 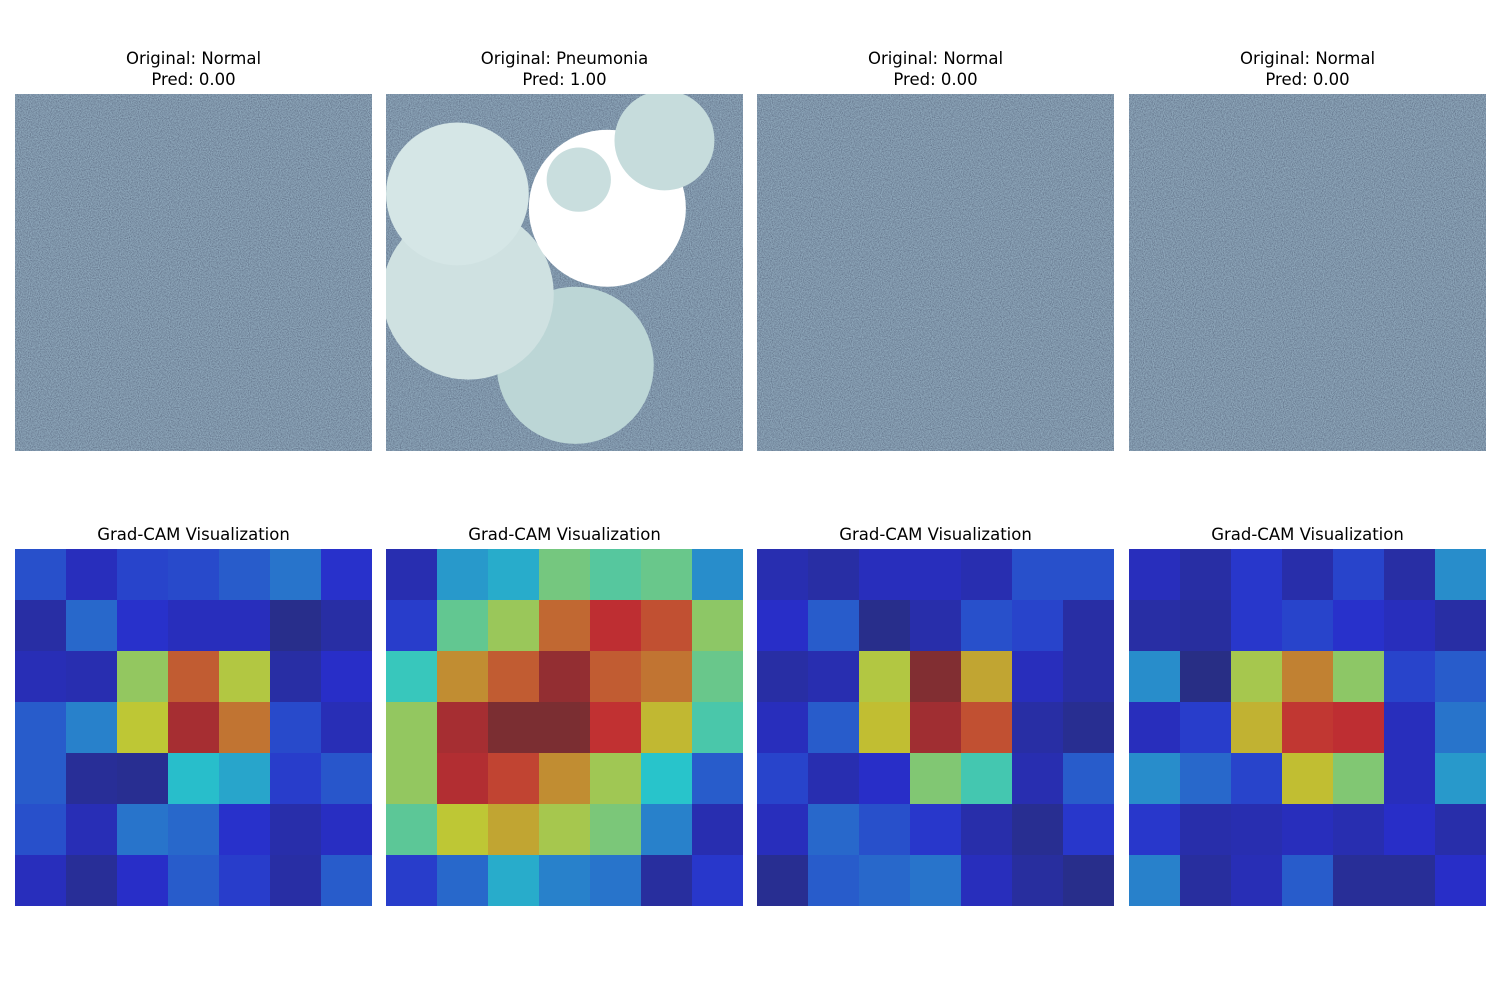 I want to click on original-label-3: Original: Normal, so click(x=935, y=58).